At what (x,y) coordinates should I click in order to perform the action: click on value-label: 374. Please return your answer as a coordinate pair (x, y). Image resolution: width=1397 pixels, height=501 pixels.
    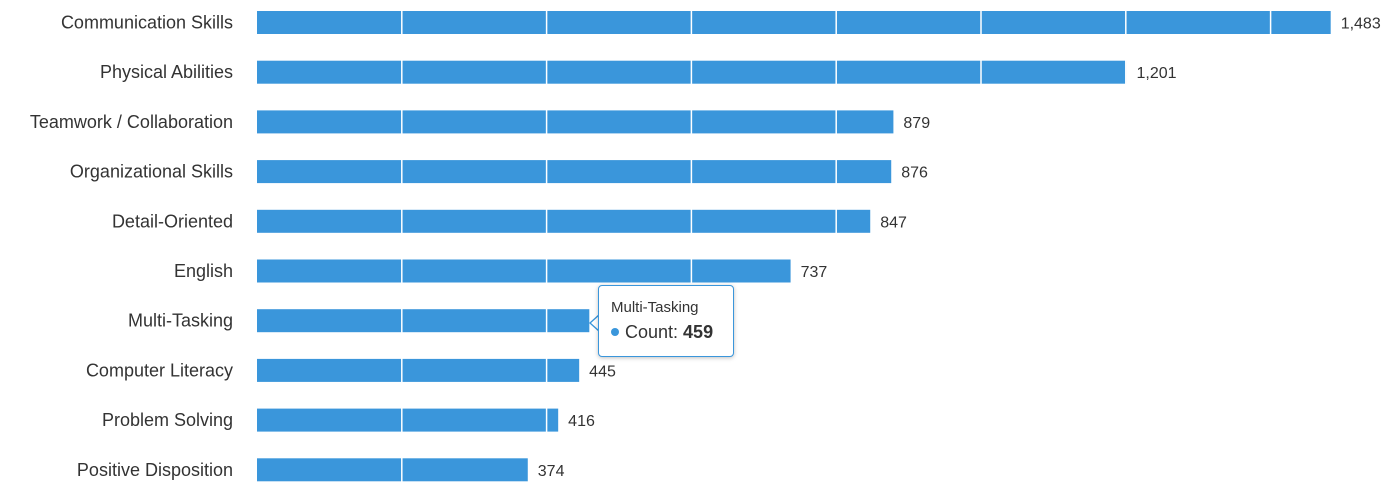
    Looking at the image, I should click on (551, 471).